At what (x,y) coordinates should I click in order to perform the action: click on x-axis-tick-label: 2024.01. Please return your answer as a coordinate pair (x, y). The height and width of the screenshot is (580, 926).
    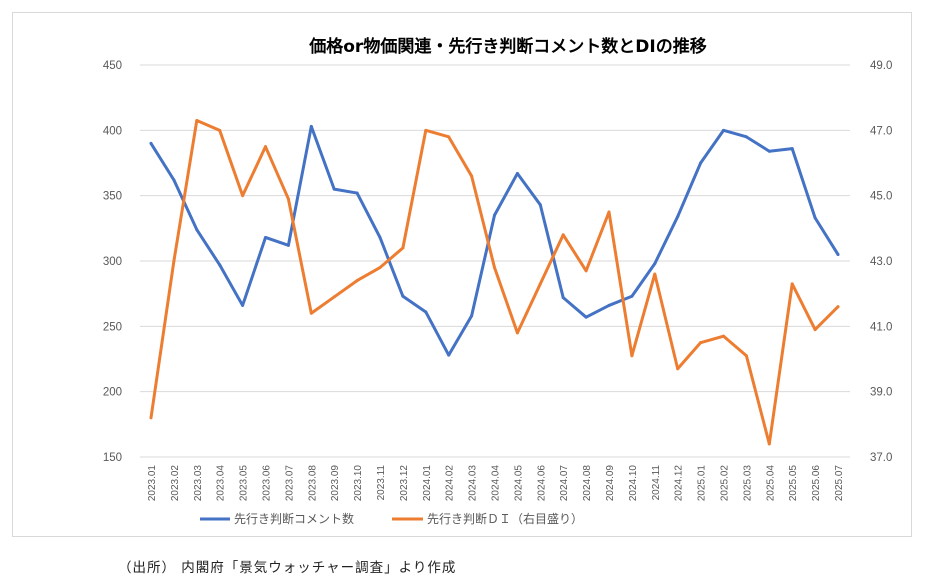
    Looking at the image, I should click on (427, 483).